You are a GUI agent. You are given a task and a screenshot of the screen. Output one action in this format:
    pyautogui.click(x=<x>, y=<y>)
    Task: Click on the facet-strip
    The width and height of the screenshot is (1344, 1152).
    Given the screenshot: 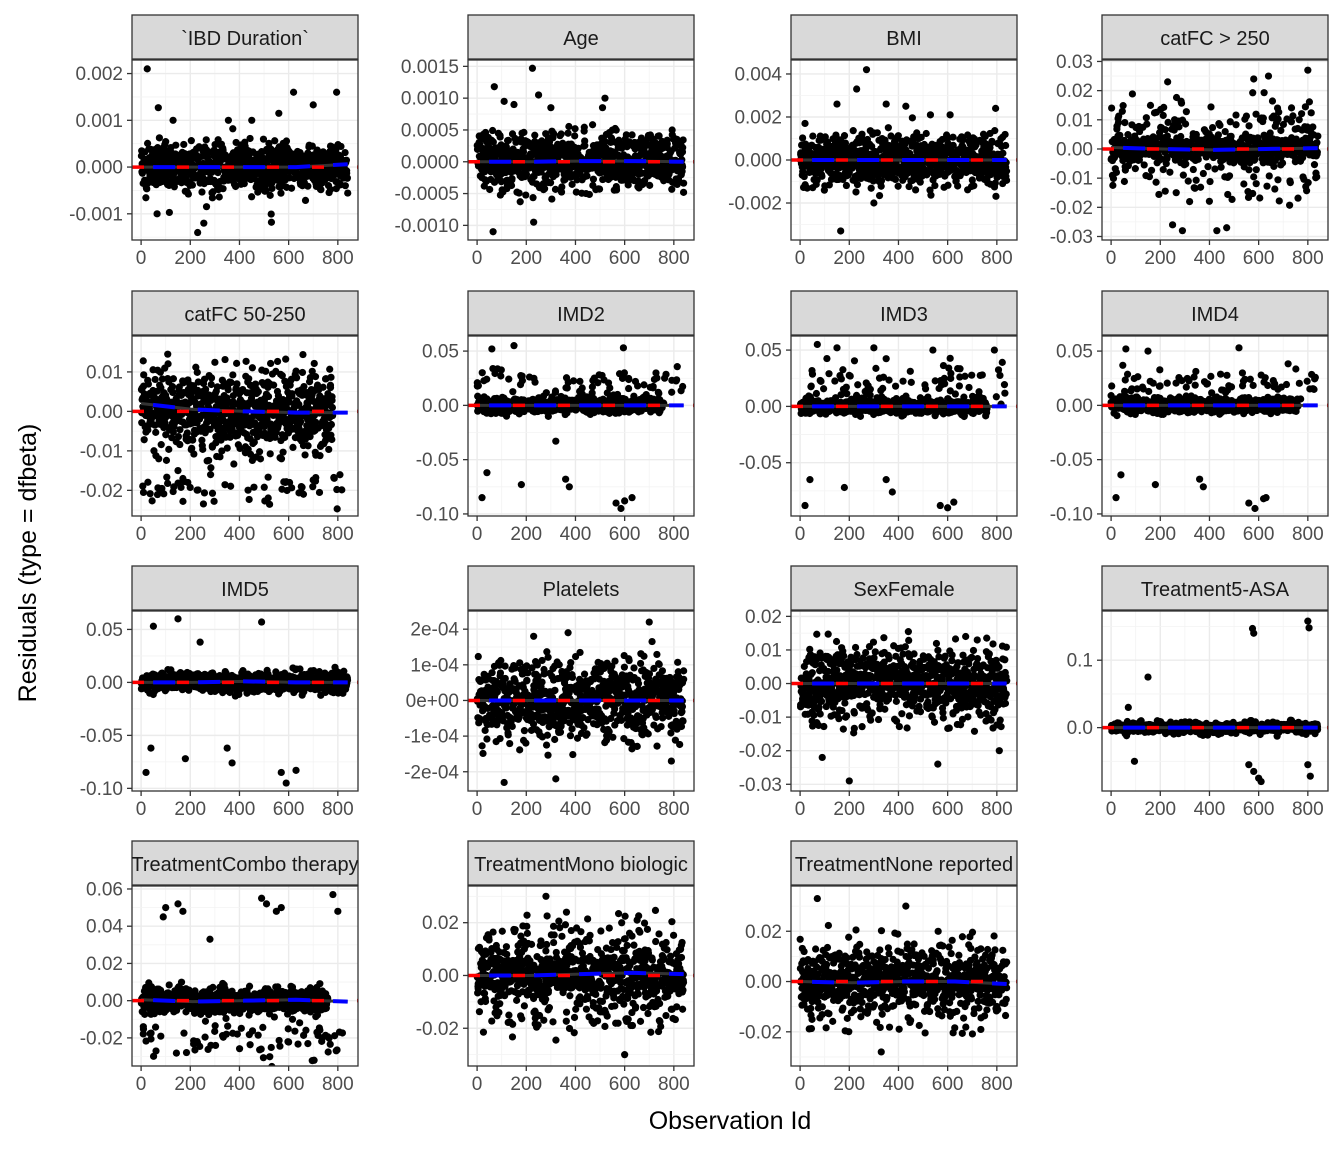 What is the action you would take?
    pyautogui.click(x=581, y=313)
    